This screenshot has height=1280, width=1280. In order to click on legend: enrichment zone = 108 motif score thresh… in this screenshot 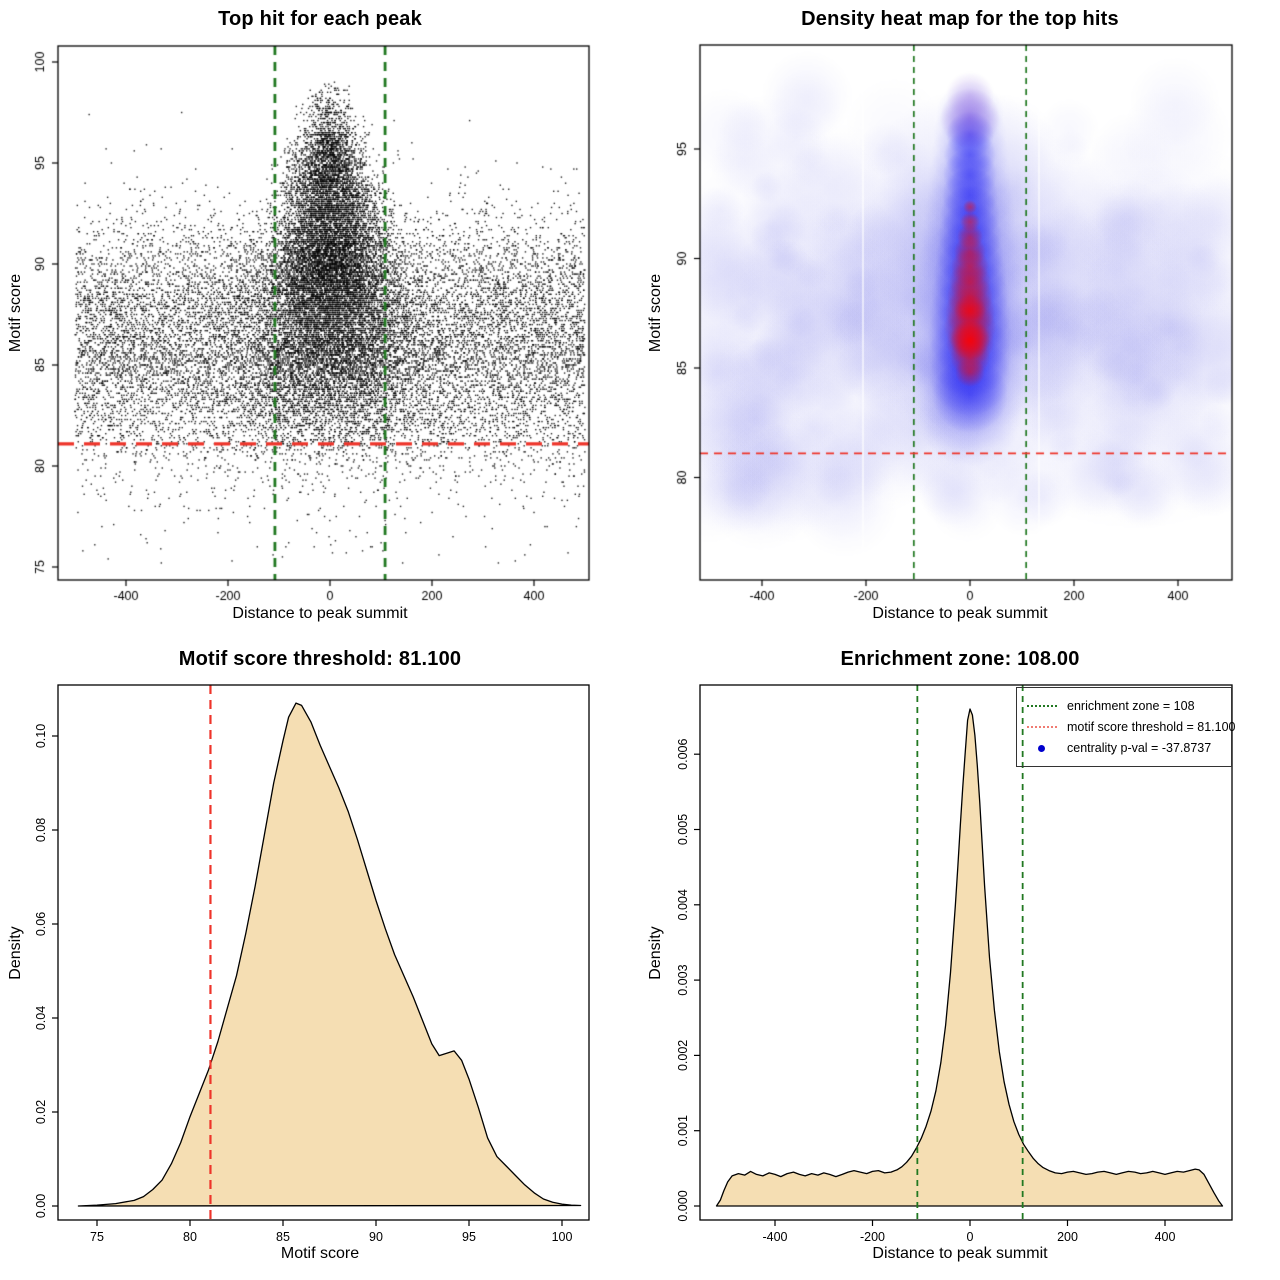, I will do `click(1126, 727)`.